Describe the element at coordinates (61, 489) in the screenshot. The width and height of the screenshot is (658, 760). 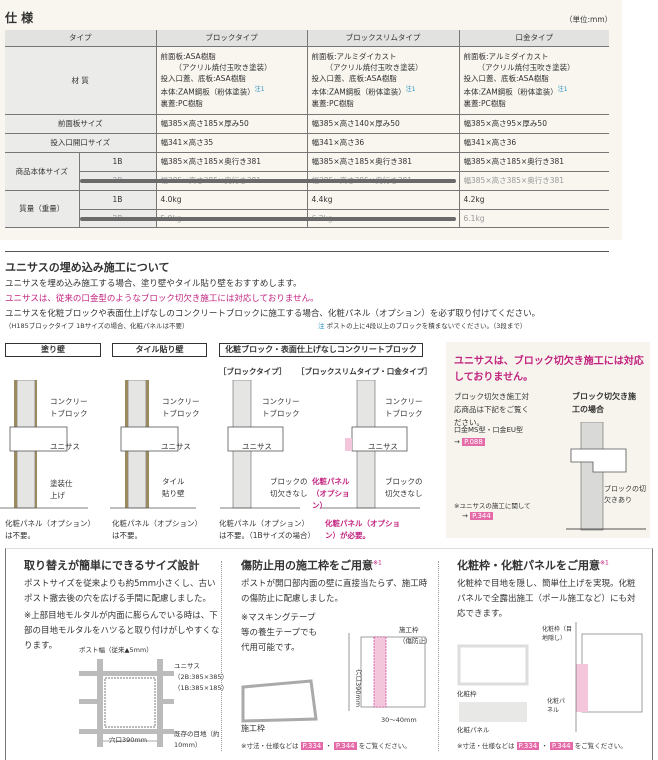
I see `diagram-label: 塗装仕上げ` at that location.